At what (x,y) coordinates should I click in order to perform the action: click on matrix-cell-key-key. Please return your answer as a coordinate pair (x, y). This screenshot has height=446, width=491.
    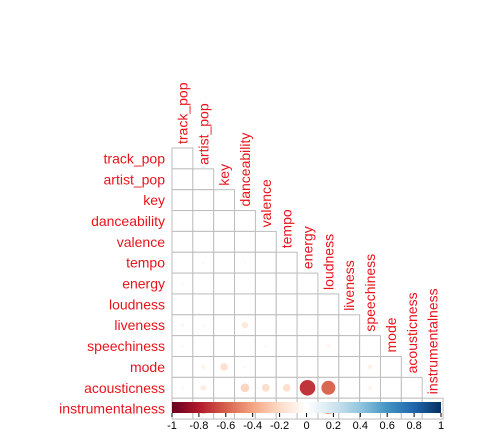
    Looking at the image, I should click on (224, 200).